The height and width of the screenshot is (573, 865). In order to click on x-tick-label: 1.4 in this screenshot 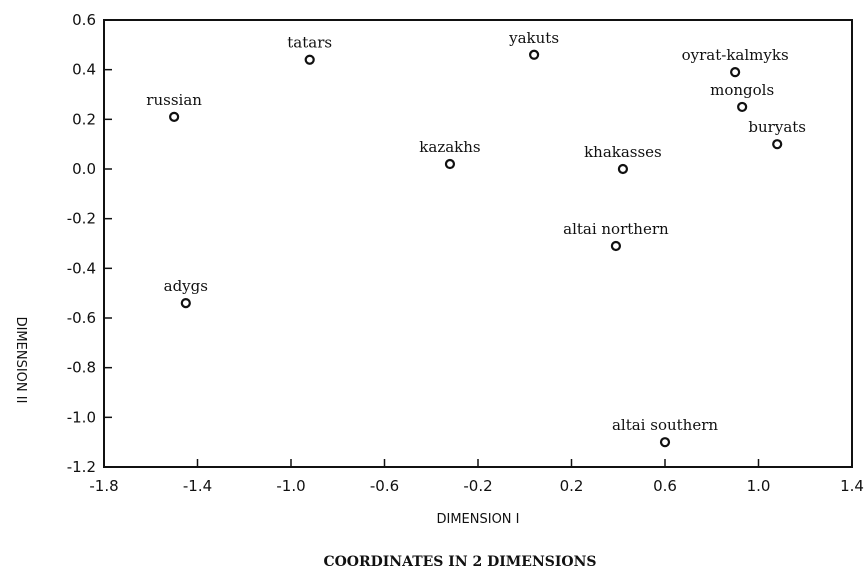, I will do `click(852, 486)`.